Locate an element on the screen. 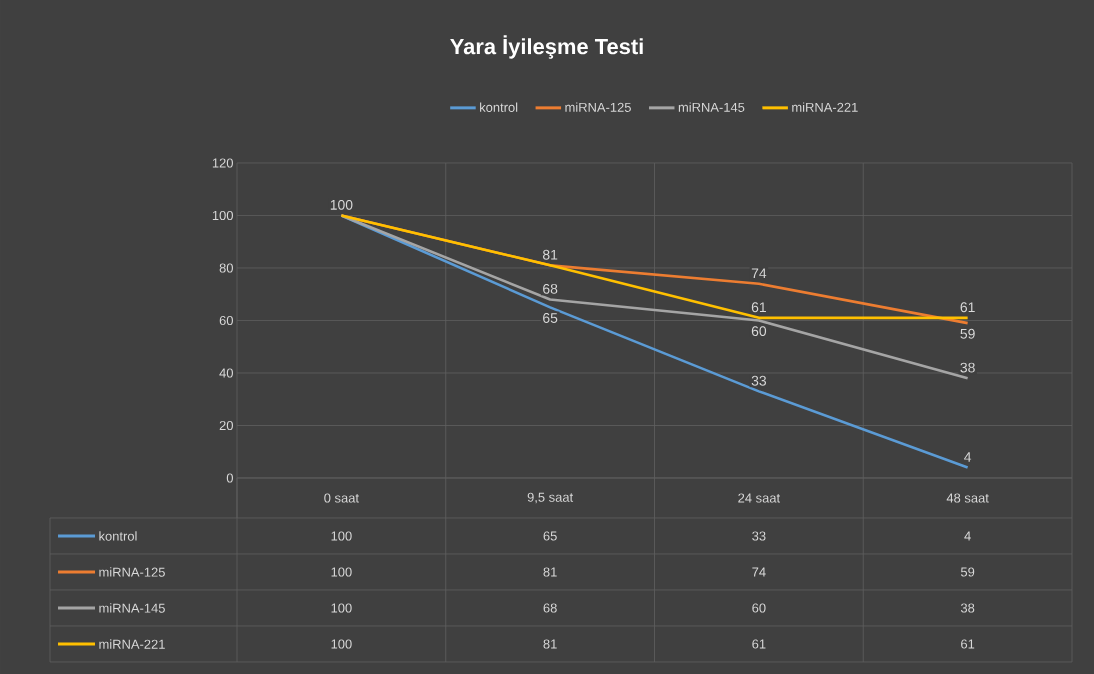 This screenshot has height=674, width=1094. x-tick-label: 0 saat is located at coordinates (341, 498).